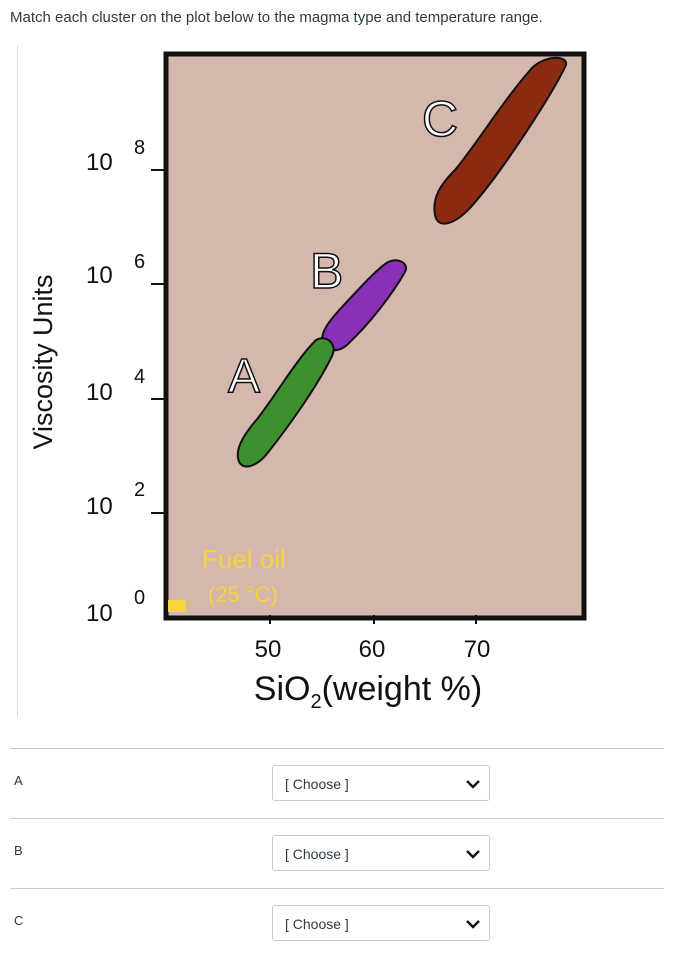  Describe the element at coordinates (244, 559) in the screenshot. I see `fuel-oil-label: Fuel oil` at that location.